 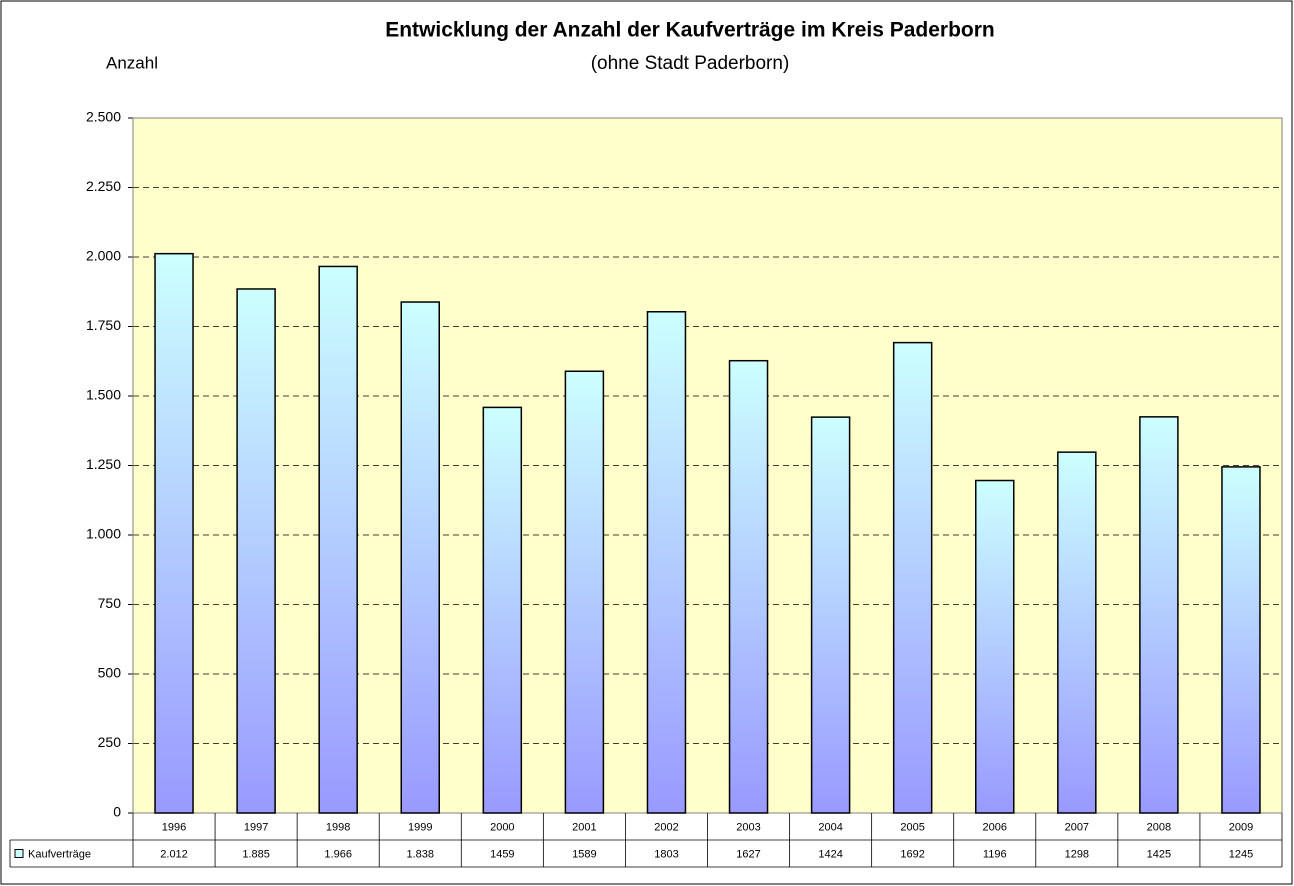 I want to click on y-tick-label: 2.000, so click(x=103, y=256).